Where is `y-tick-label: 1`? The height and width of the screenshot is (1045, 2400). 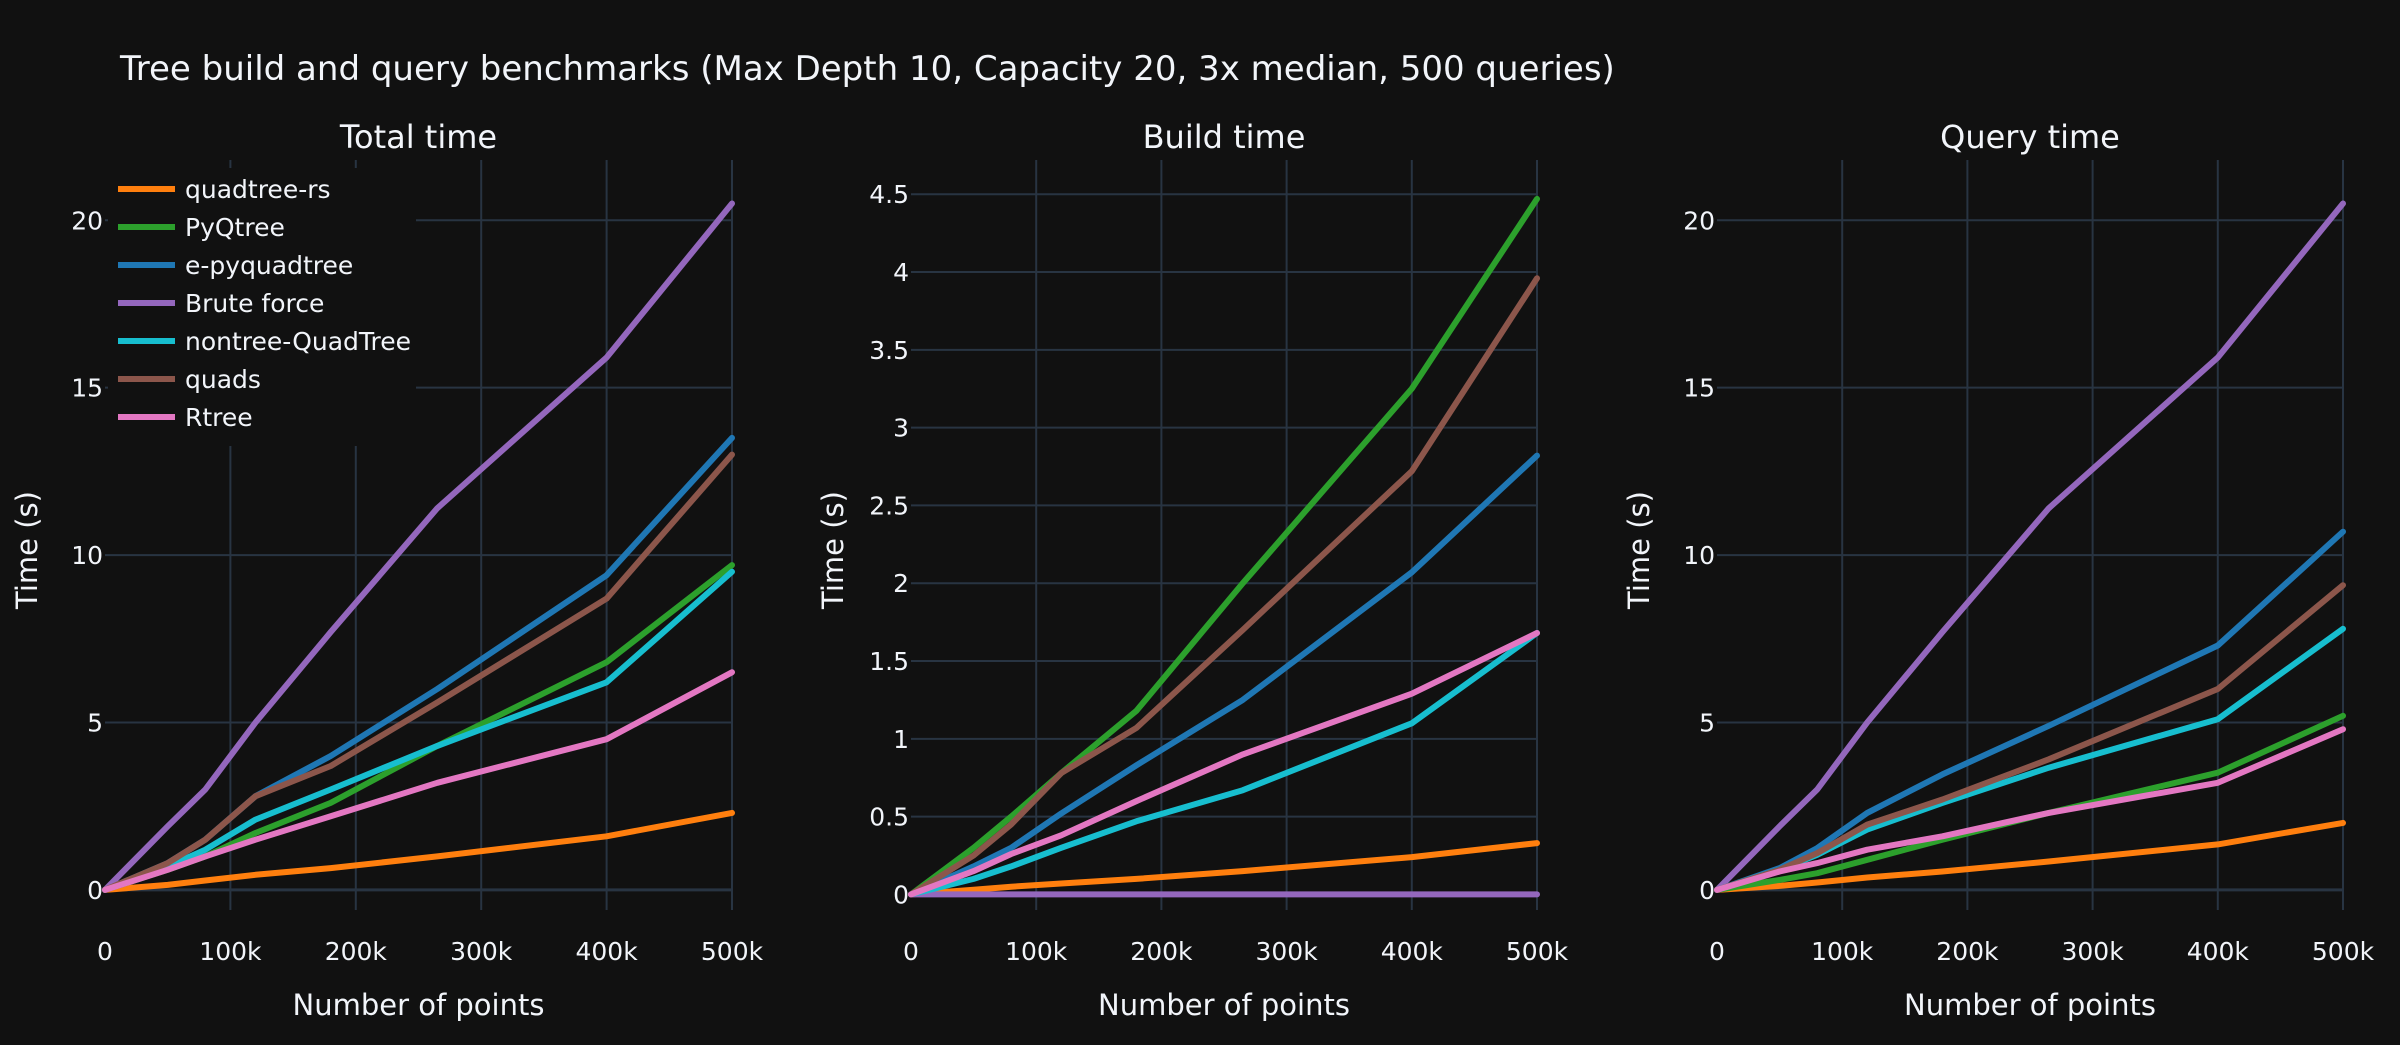 y-tick-label: 1 is located at coordinates (901, 739).